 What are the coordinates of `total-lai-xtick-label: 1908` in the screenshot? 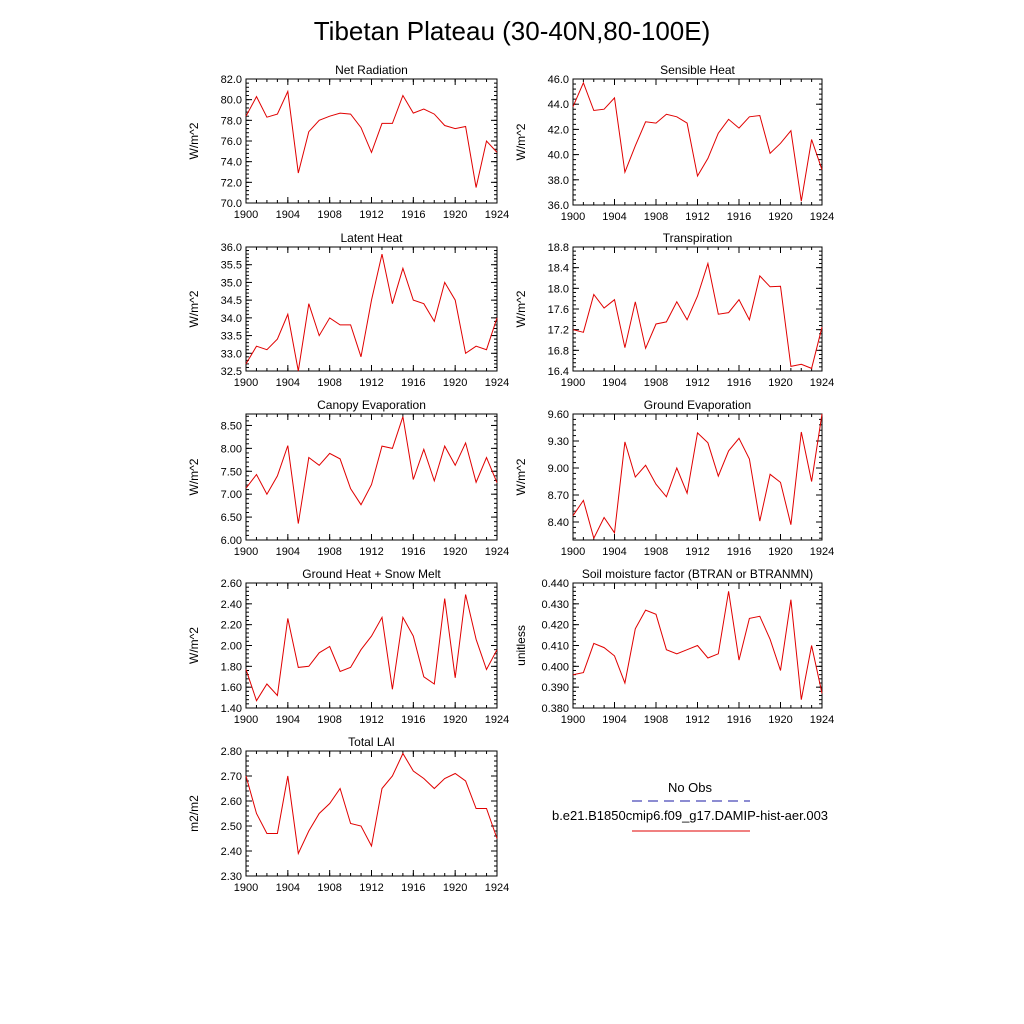 It's located at (329, 888).